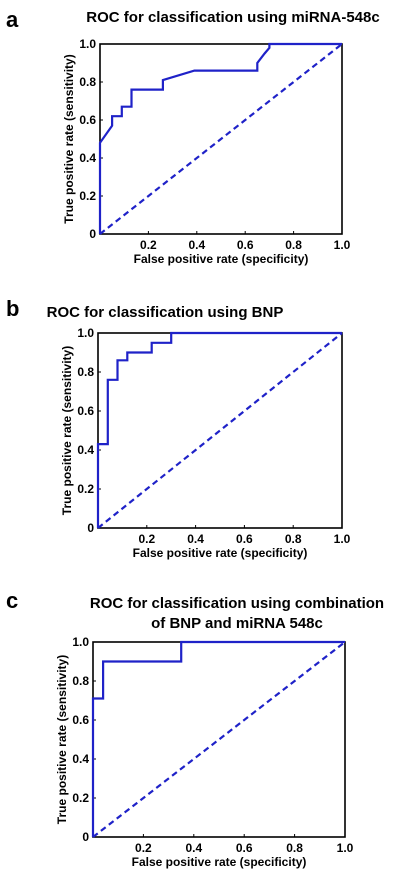 The image size is (400, 878). I want to click on chart-title: ROC for classification using BNP, so click(165, 312).